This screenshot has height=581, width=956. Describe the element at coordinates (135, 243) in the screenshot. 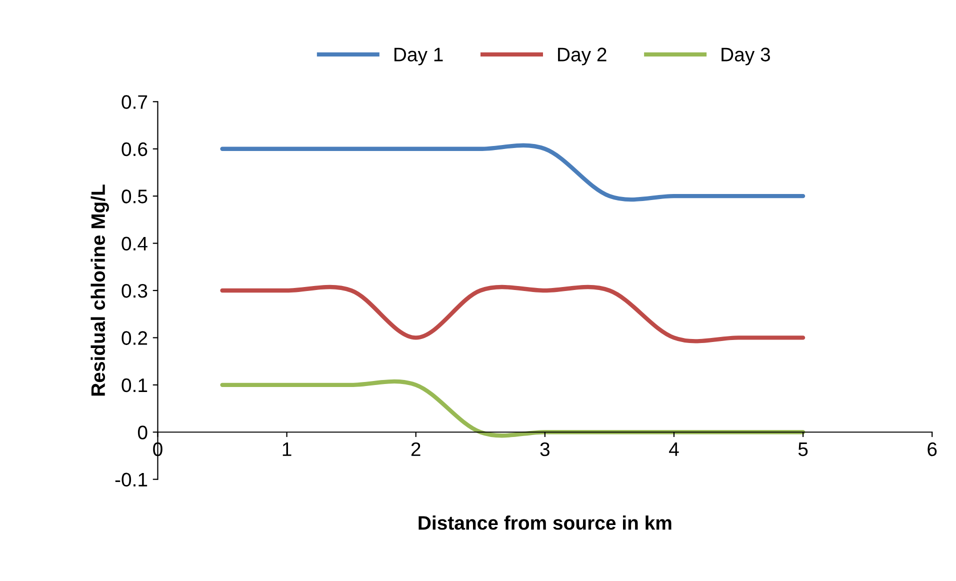

I see `y-tick-label: 0.4` at that location.